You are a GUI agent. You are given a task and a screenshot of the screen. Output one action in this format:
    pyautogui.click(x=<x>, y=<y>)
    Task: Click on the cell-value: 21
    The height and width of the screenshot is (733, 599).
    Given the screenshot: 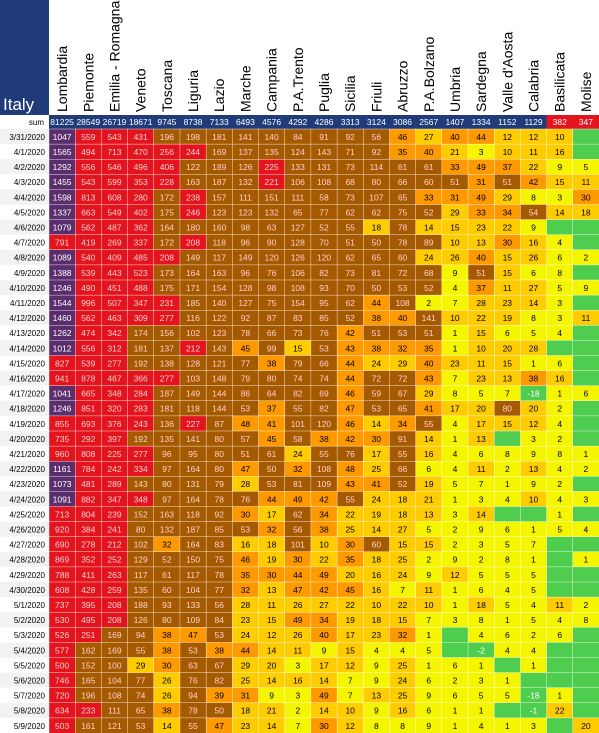 What is the action you would take?
    pyautogui.click(x=429, y=499)
    